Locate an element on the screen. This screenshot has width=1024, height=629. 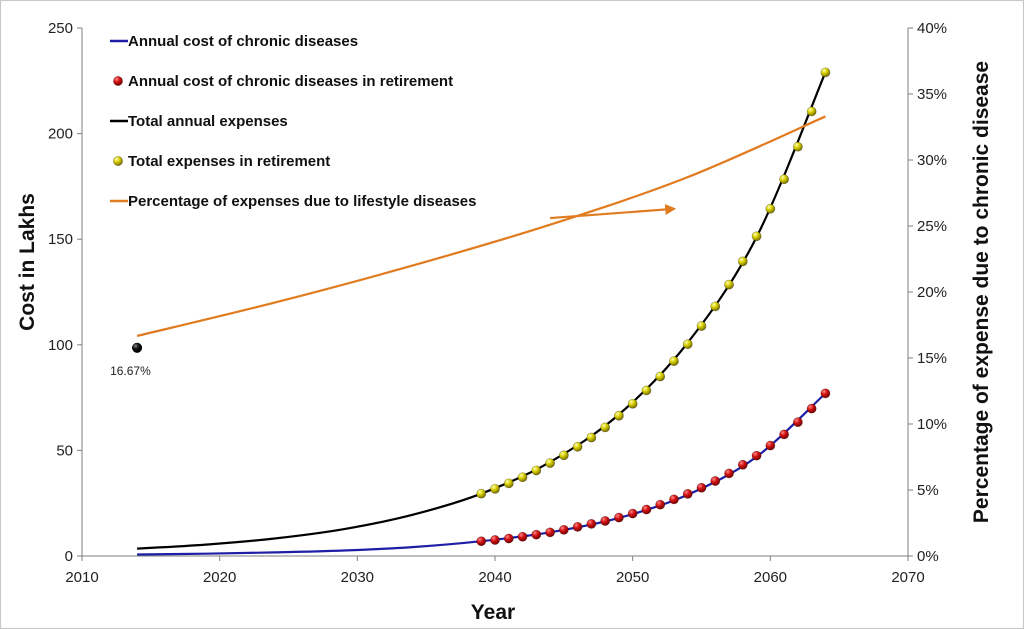
y-axis-title: Cost in Lakhs is located at coordinates (27, 262).